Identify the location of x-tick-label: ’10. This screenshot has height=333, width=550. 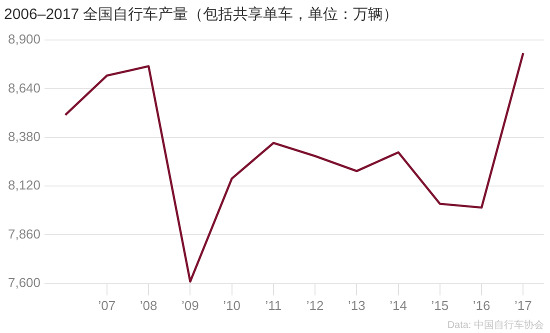
(232, 305).